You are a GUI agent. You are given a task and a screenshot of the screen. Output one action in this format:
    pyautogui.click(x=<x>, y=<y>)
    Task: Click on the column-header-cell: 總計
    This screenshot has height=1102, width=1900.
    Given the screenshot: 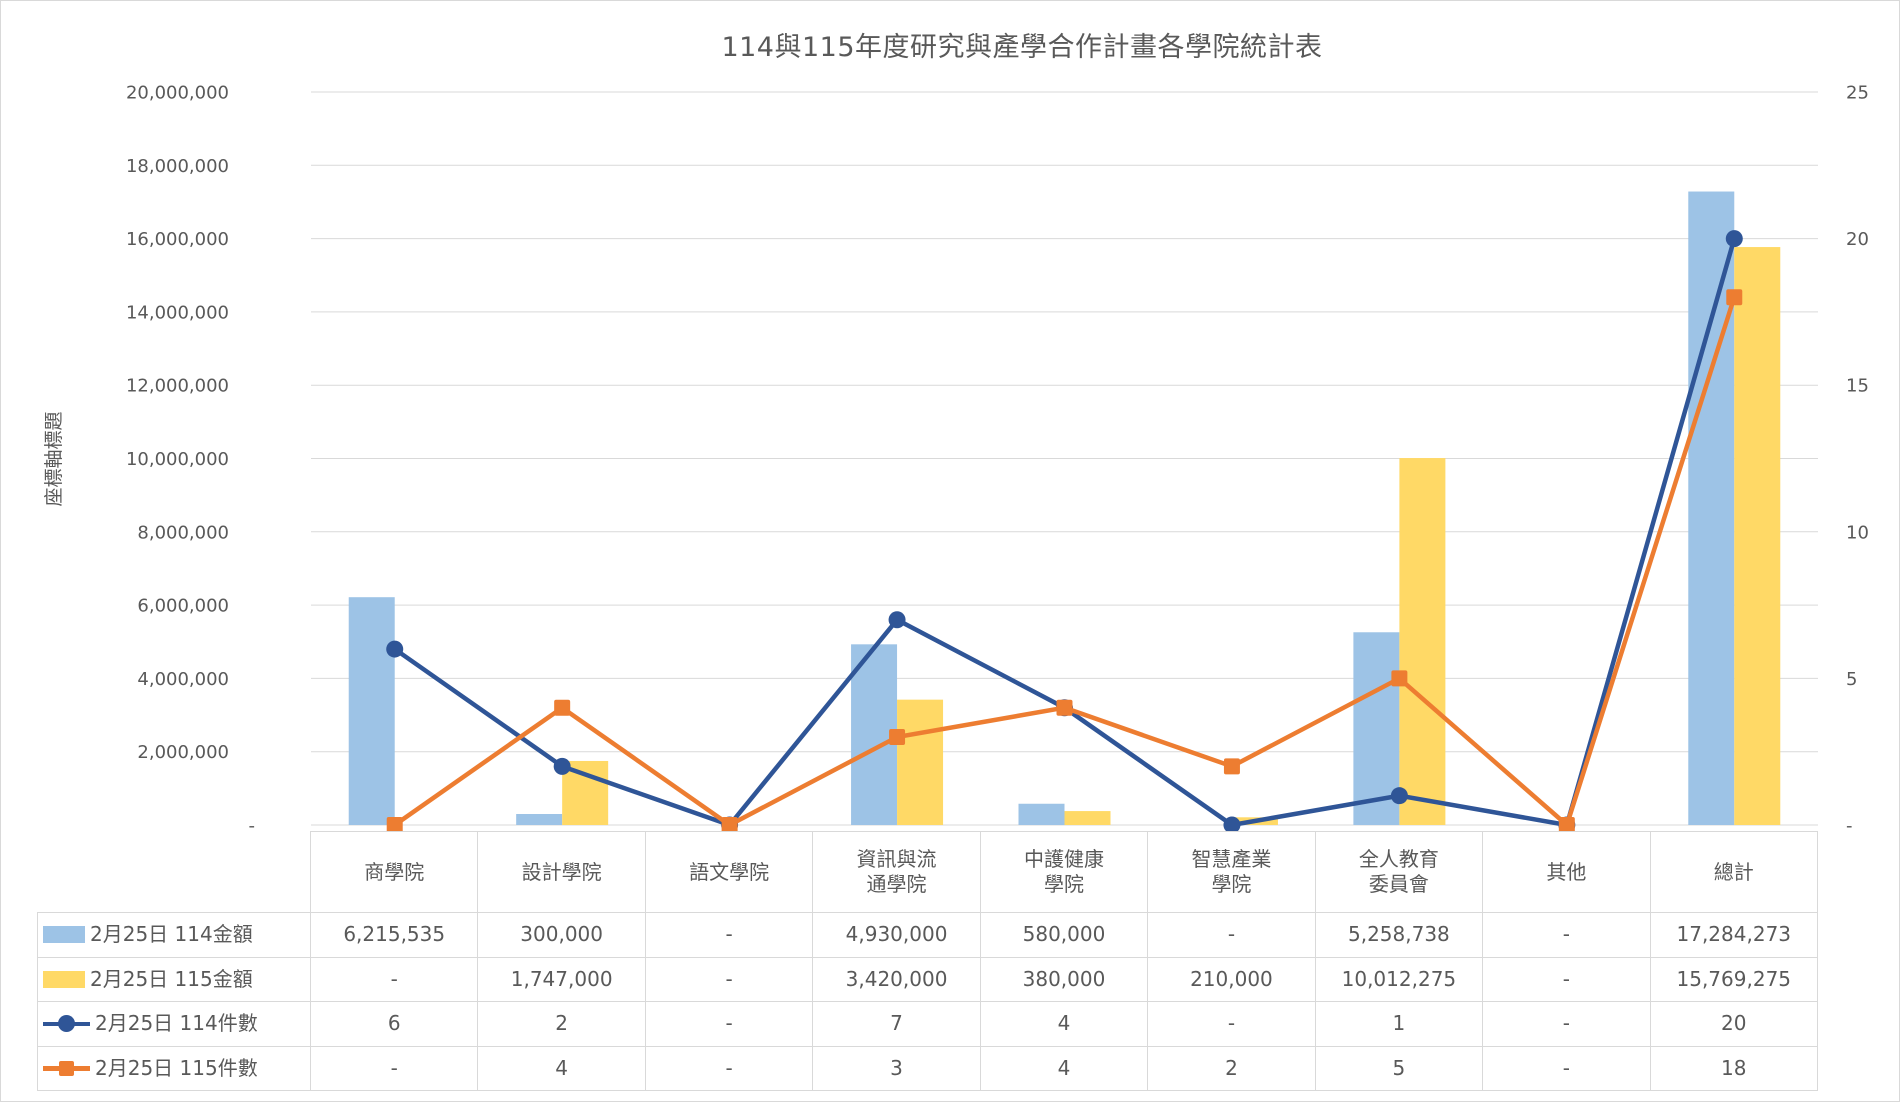 What is the action you would take?
    pyautogui.click(x=1734, y=872)
    